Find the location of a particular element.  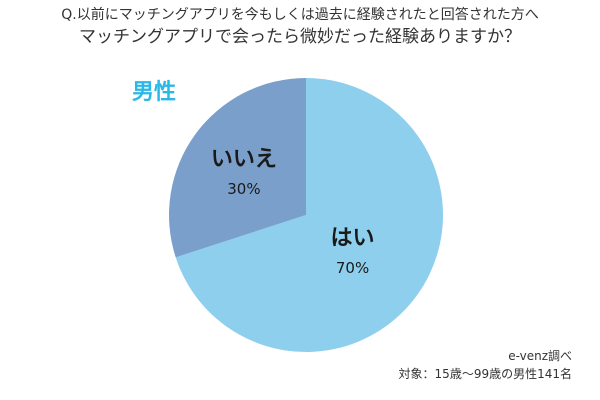

slice-label-no: いいえ is located at coordinates (244, 159).